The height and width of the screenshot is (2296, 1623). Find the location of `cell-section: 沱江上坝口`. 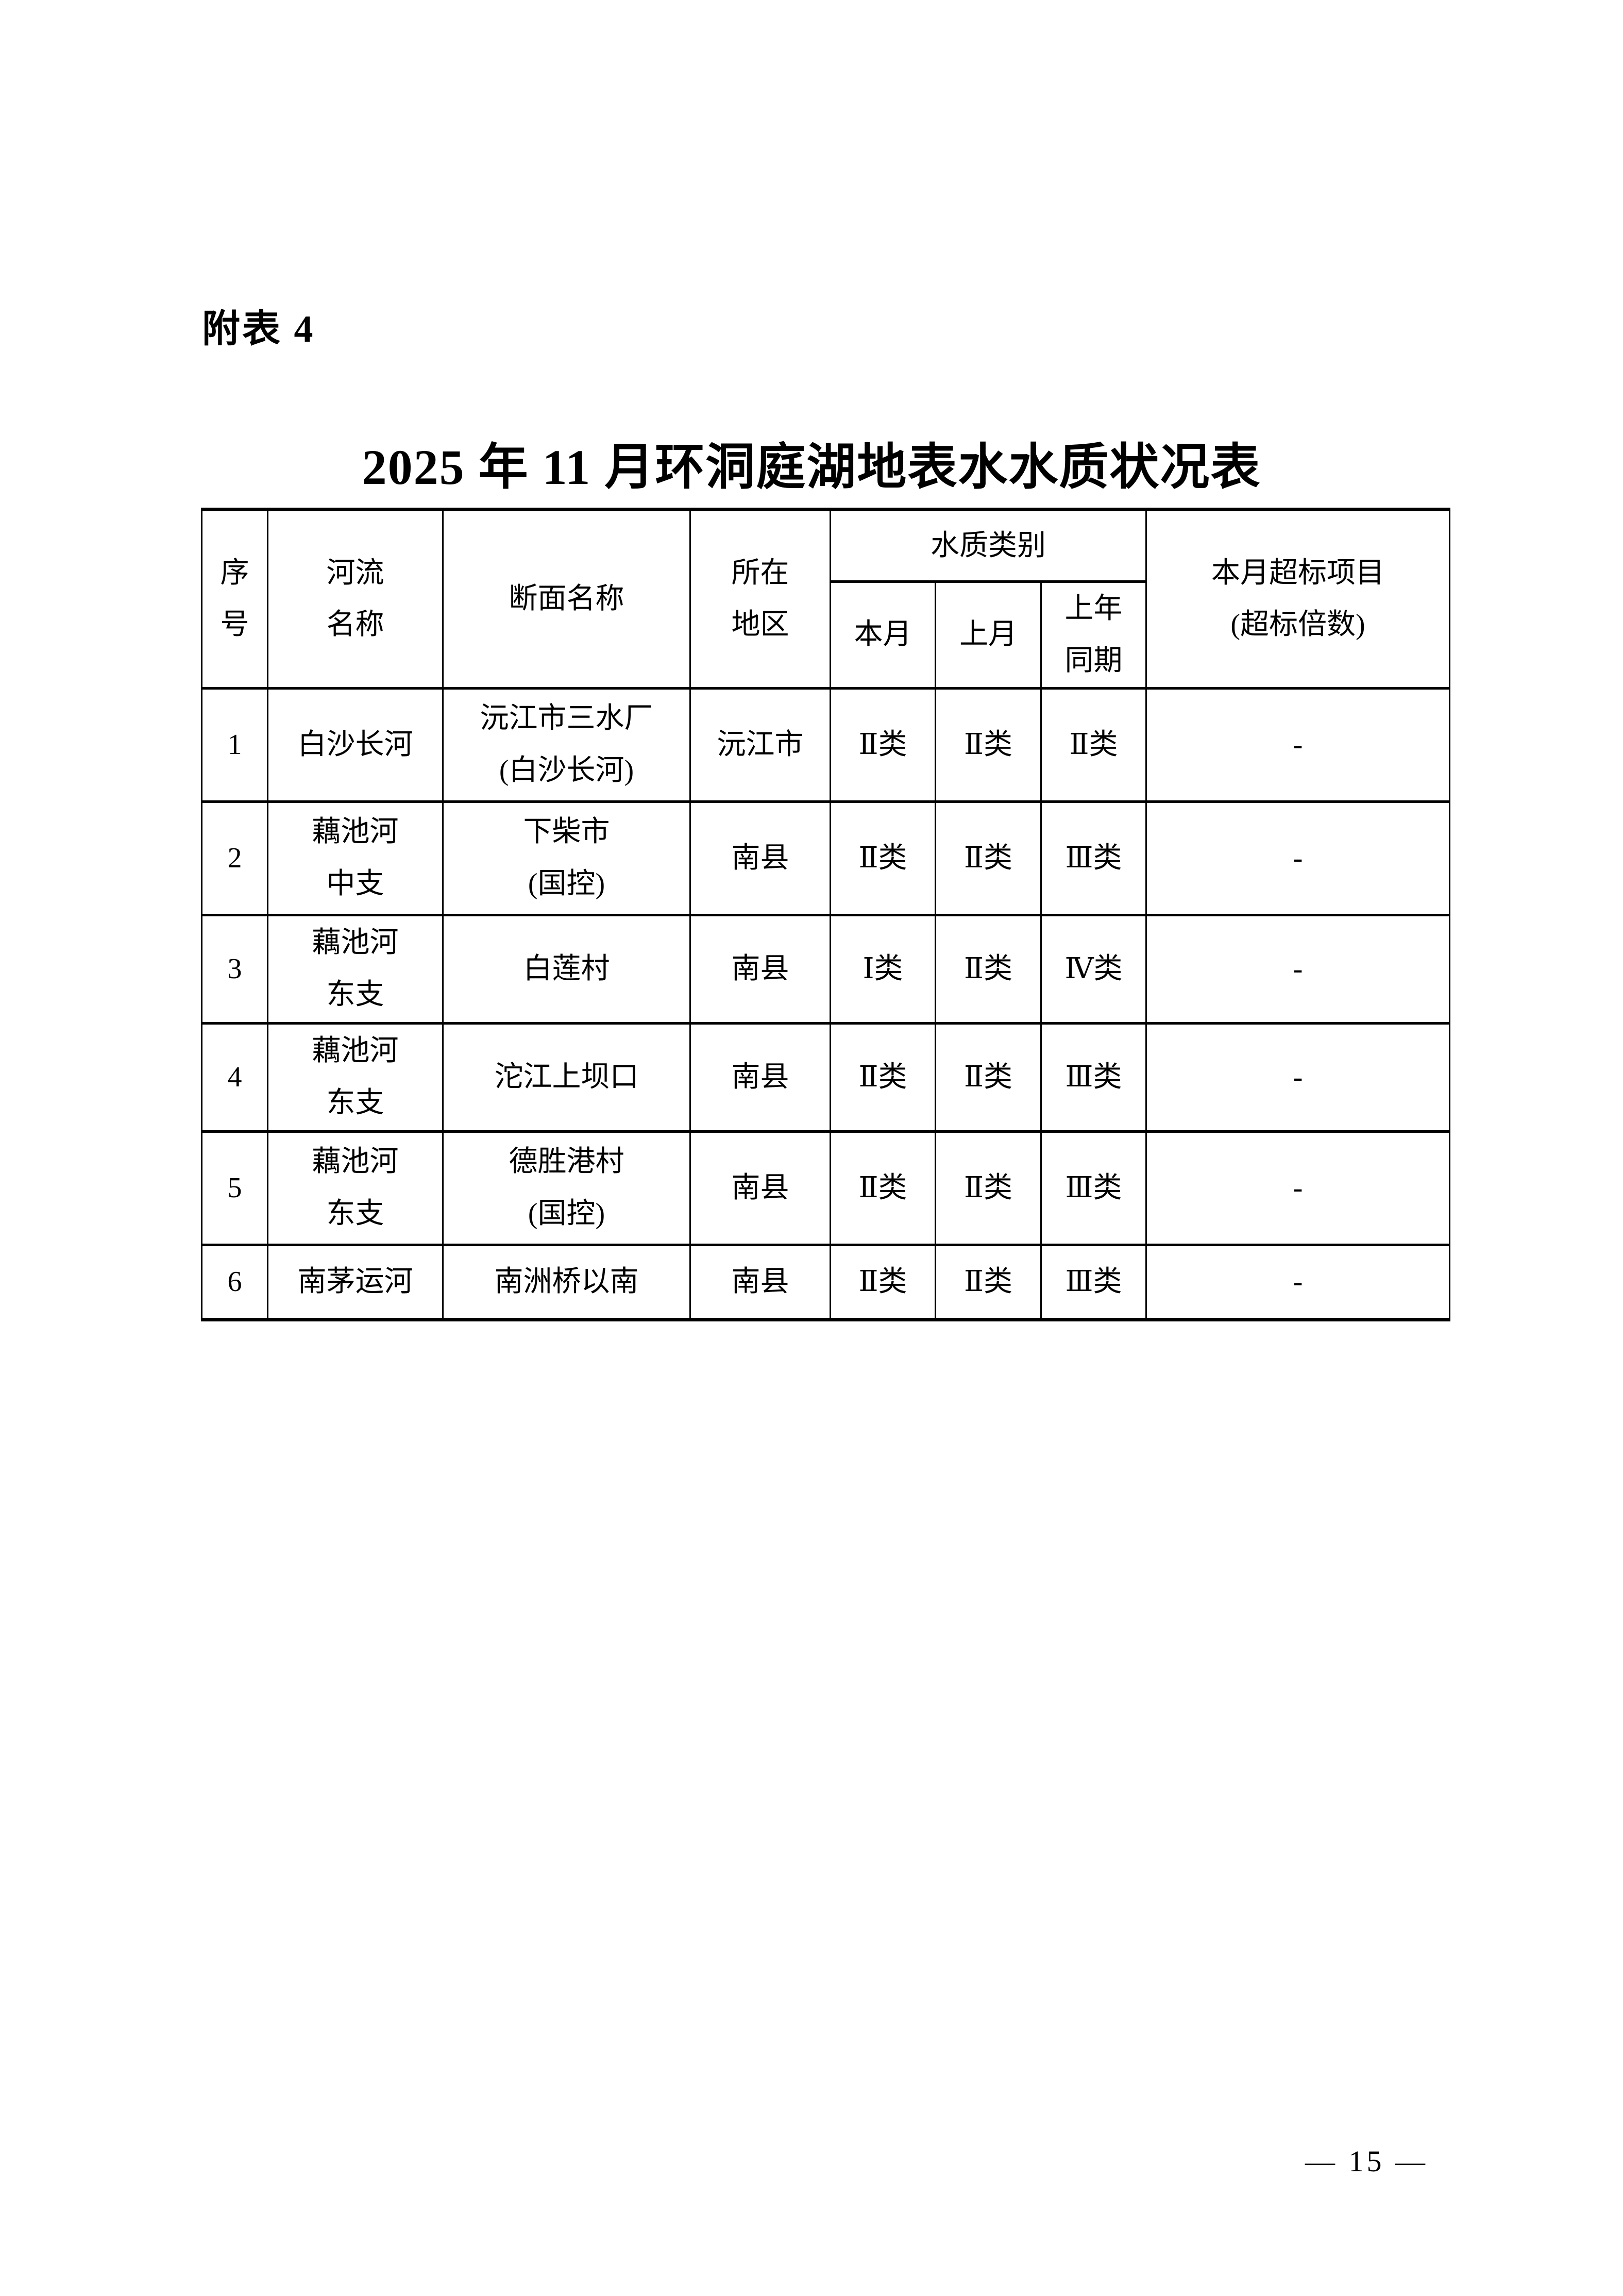

cell-section: 沱江上坝口 is located at coordinates (567, 1077).